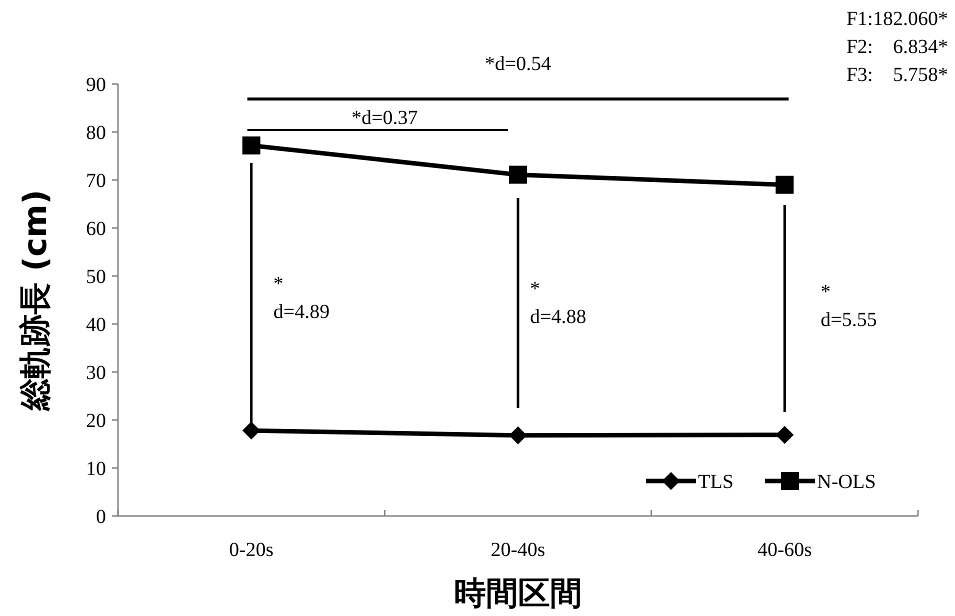 The width and height of the screenshot is (955, 616). What do you see at coordinates (897, 47) in the screenshot?
I see `text: F1:182.060* F2: 6.834* F3: 5.758*` at bounding box center [897, 47].